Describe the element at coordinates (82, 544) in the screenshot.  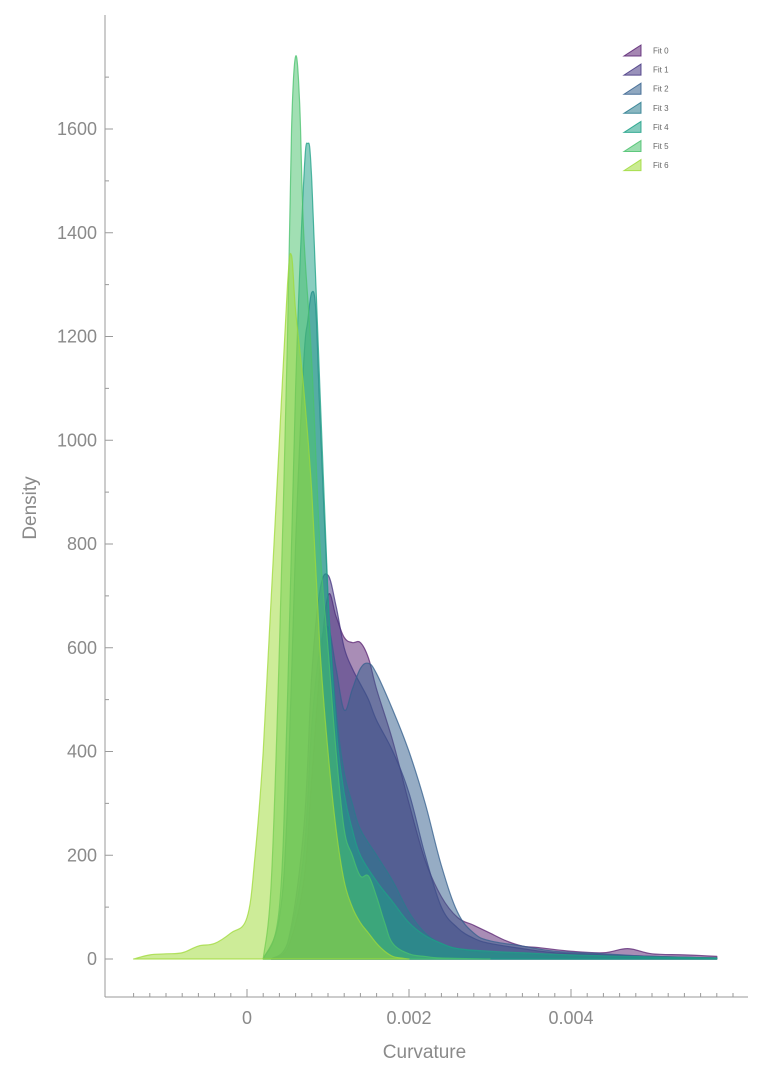
I see `y-tick-label: 800` at that location.